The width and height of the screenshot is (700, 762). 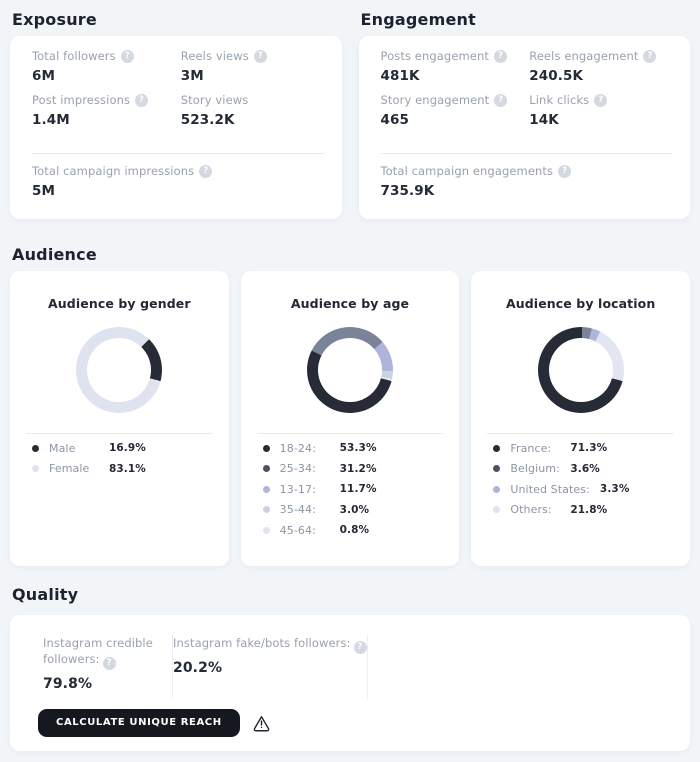 What do you see at coordinates (531, 510) in the screenshot?
I see `legend-label: Others:` at bounding box center [531, 510].